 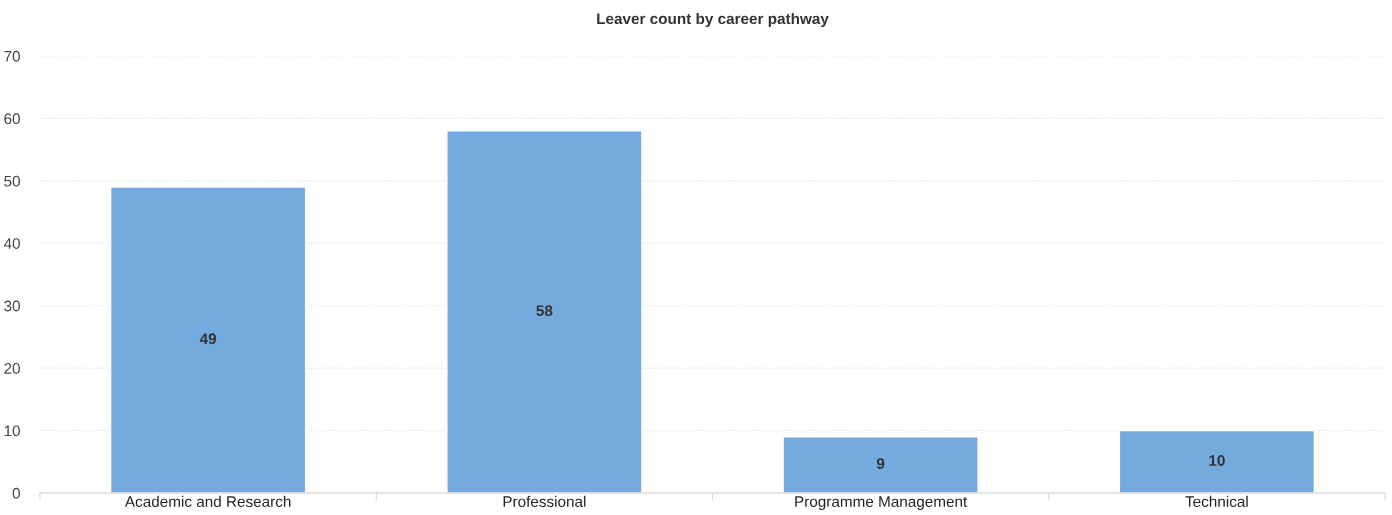 I want to click on y-tick-label: 60, so click(x=12, y=119).